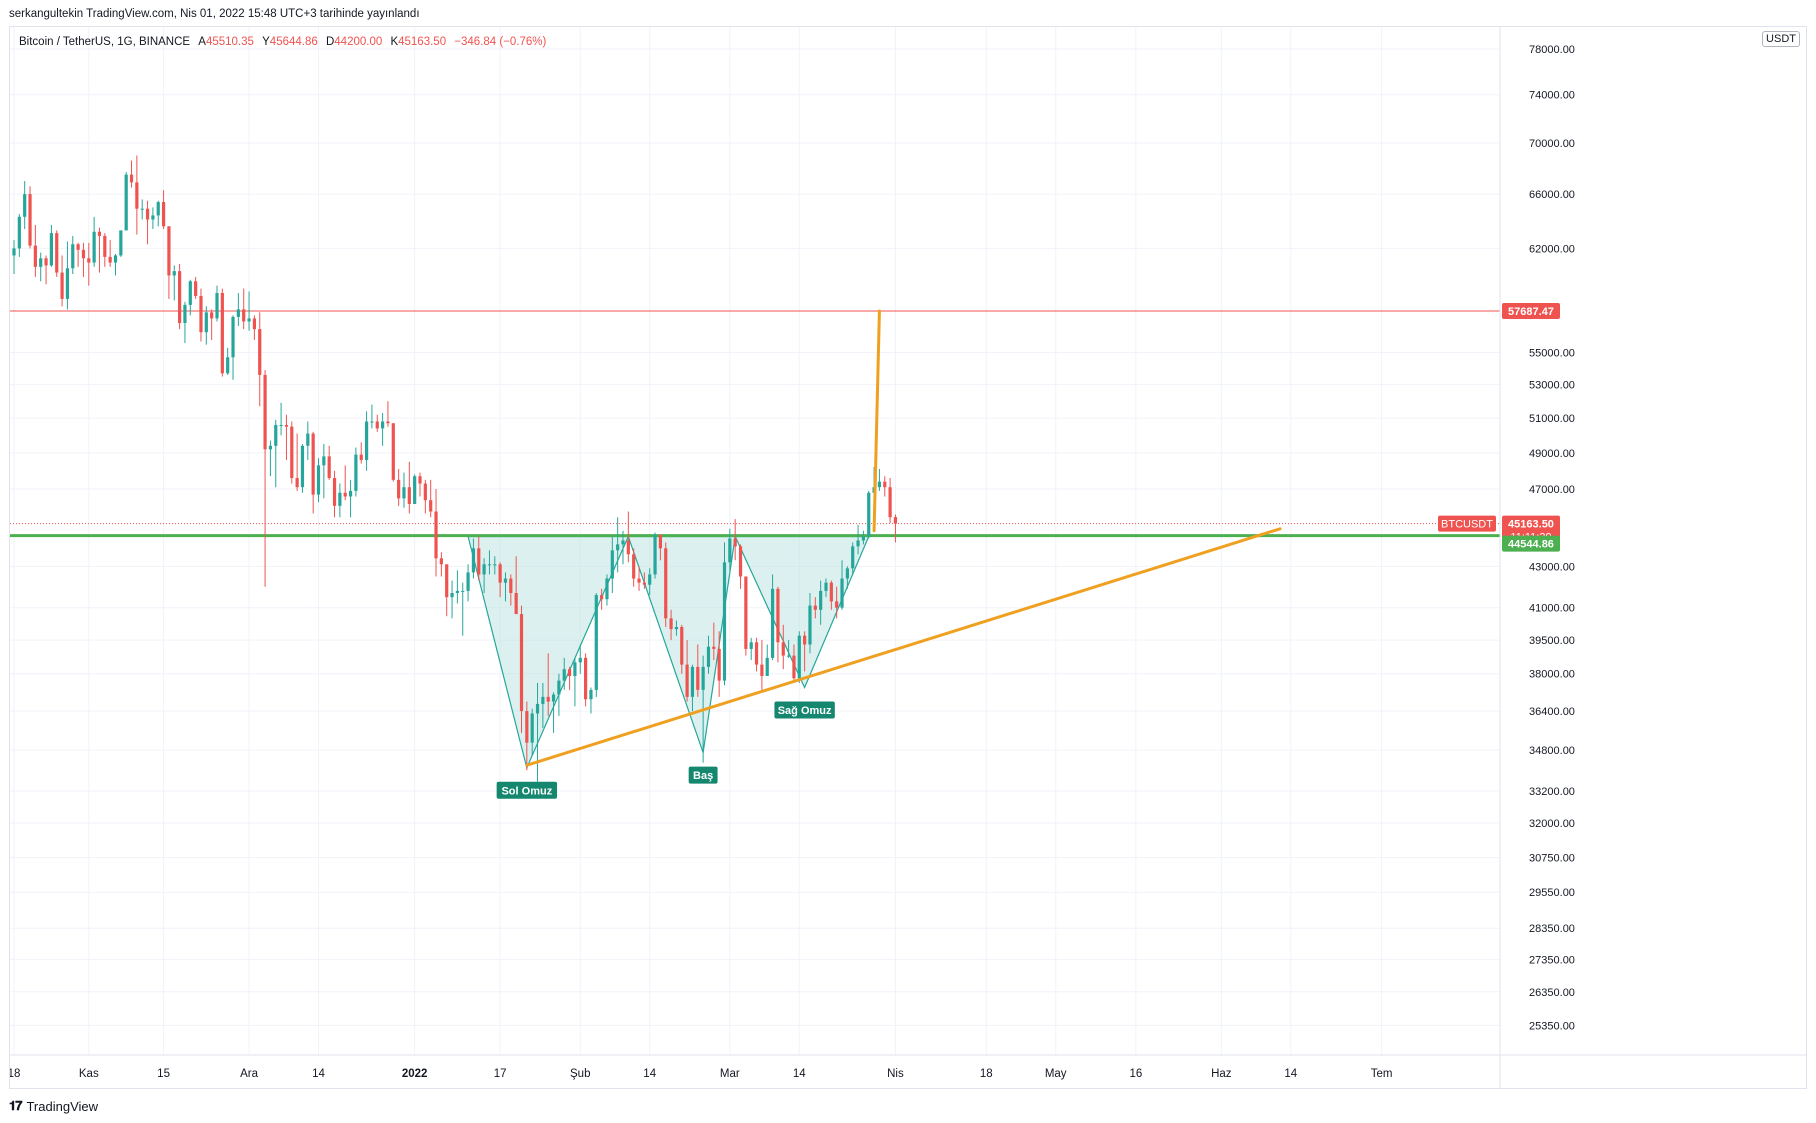 This screenshot has width=1816, height=1123. Describe the element at coordinates (1552, 454) in the screenshot. I see `price-tick-label: 49000.00` at that location.